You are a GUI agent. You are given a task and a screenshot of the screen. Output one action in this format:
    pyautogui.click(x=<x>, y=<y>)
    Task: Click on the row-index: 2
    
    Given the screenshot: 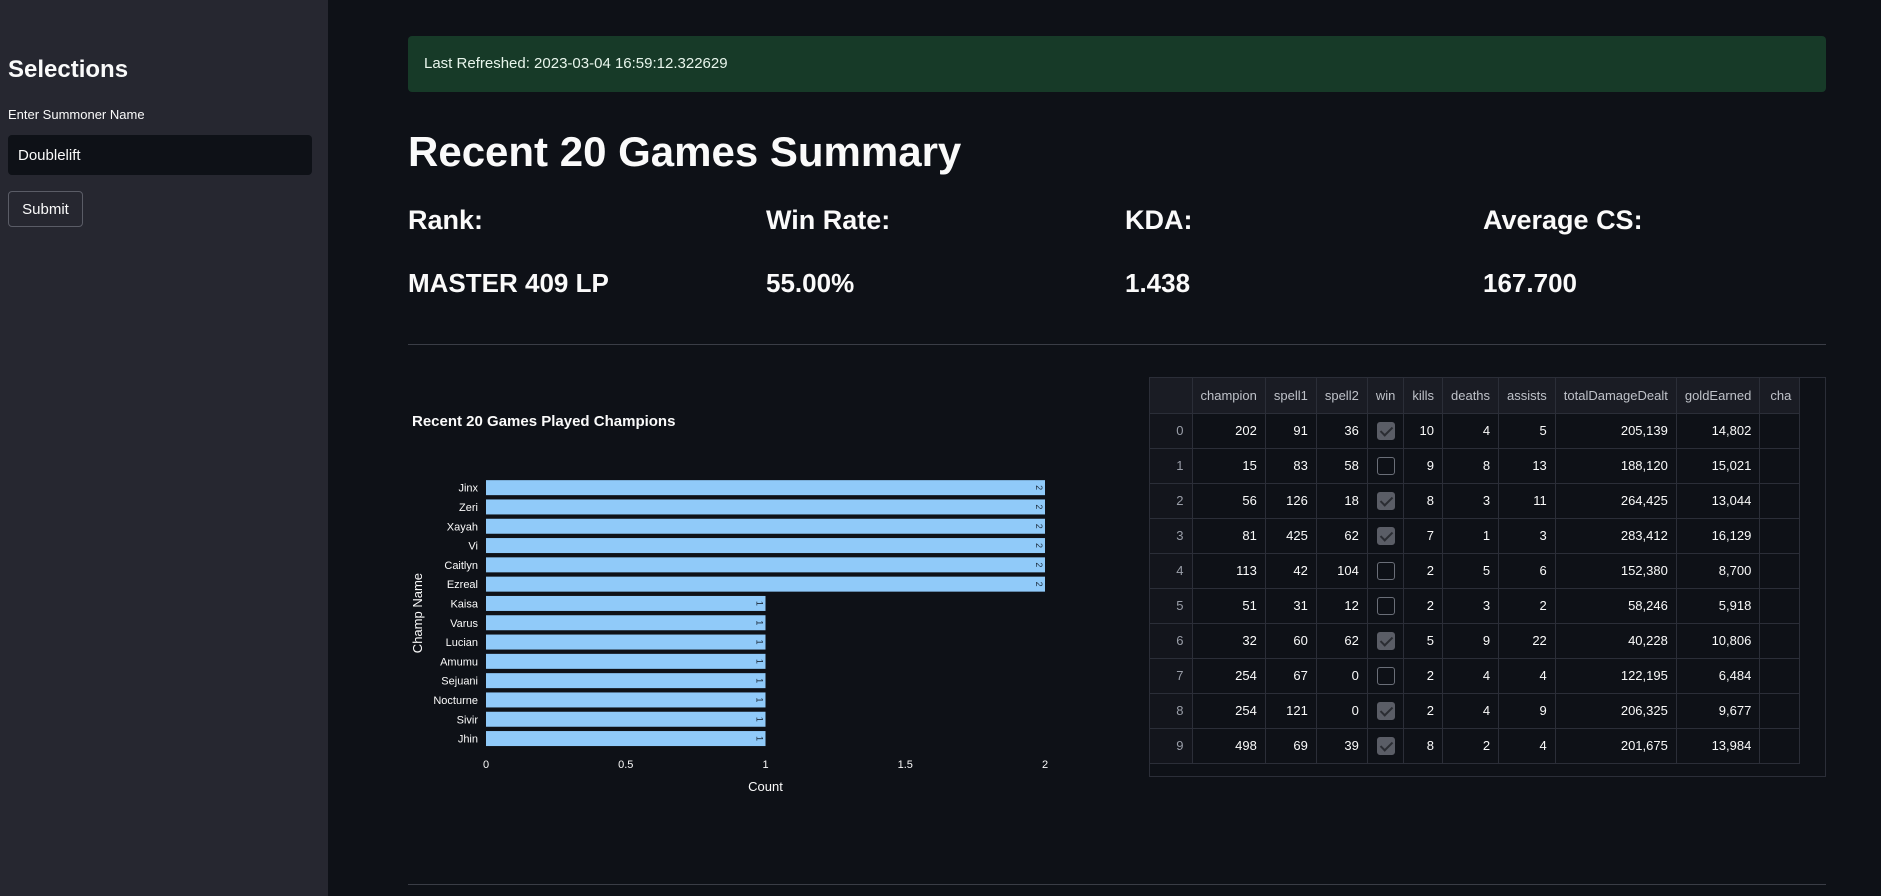 What is the action you would take?
    pyautogui.click(x=1171, y=501)
    